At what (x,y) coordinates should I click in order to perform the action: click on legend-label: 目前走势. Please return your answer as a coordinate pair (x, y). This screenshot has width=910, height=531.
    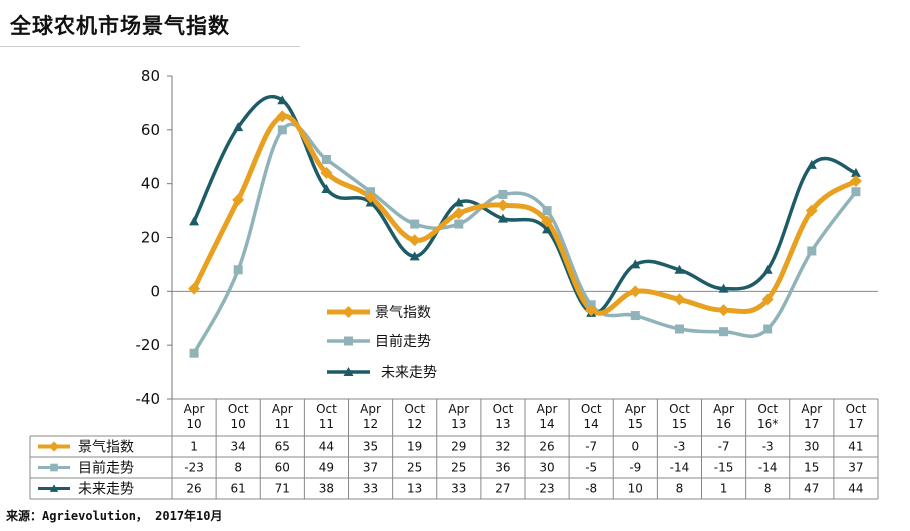
    Looking at the image, I should click on (403, 341).